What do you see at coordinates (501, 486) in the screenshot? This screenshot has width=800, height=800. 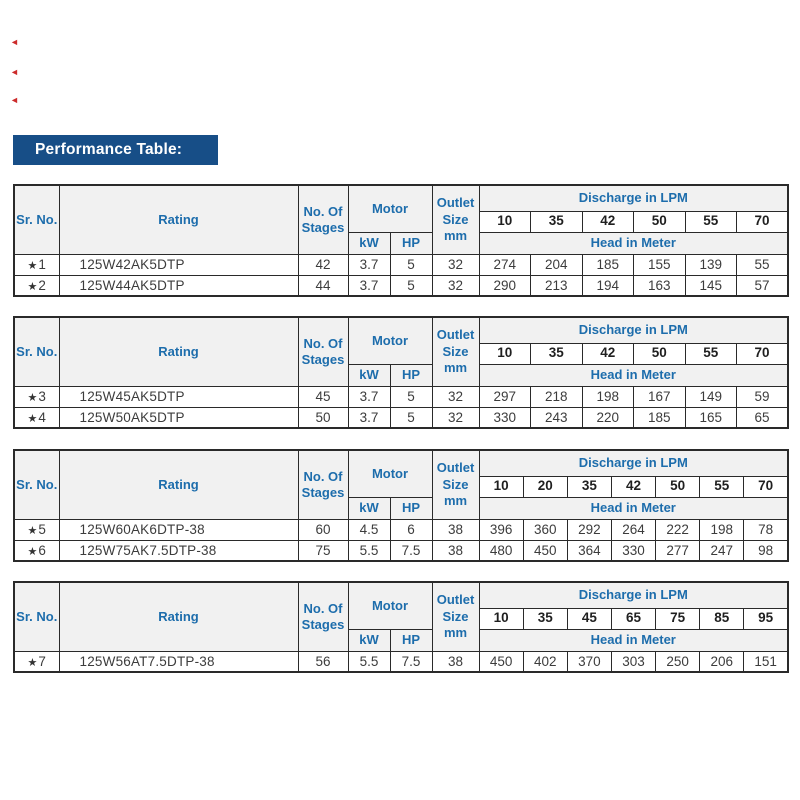 I see `discharge-value-header: 10` at bounding box center [501, 486].